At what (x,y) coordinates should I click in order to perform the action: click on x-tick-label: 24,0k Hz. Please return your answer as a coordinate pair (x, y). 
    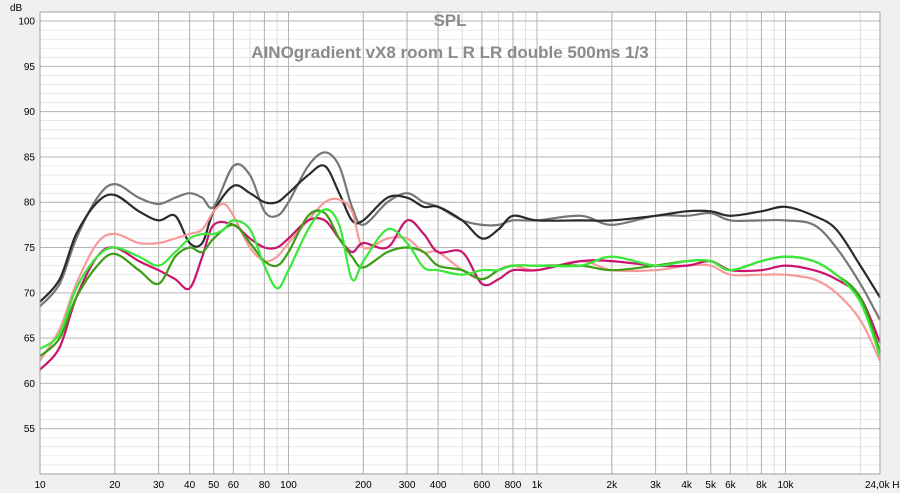
    Looking at the image, I should click on (882, 485).